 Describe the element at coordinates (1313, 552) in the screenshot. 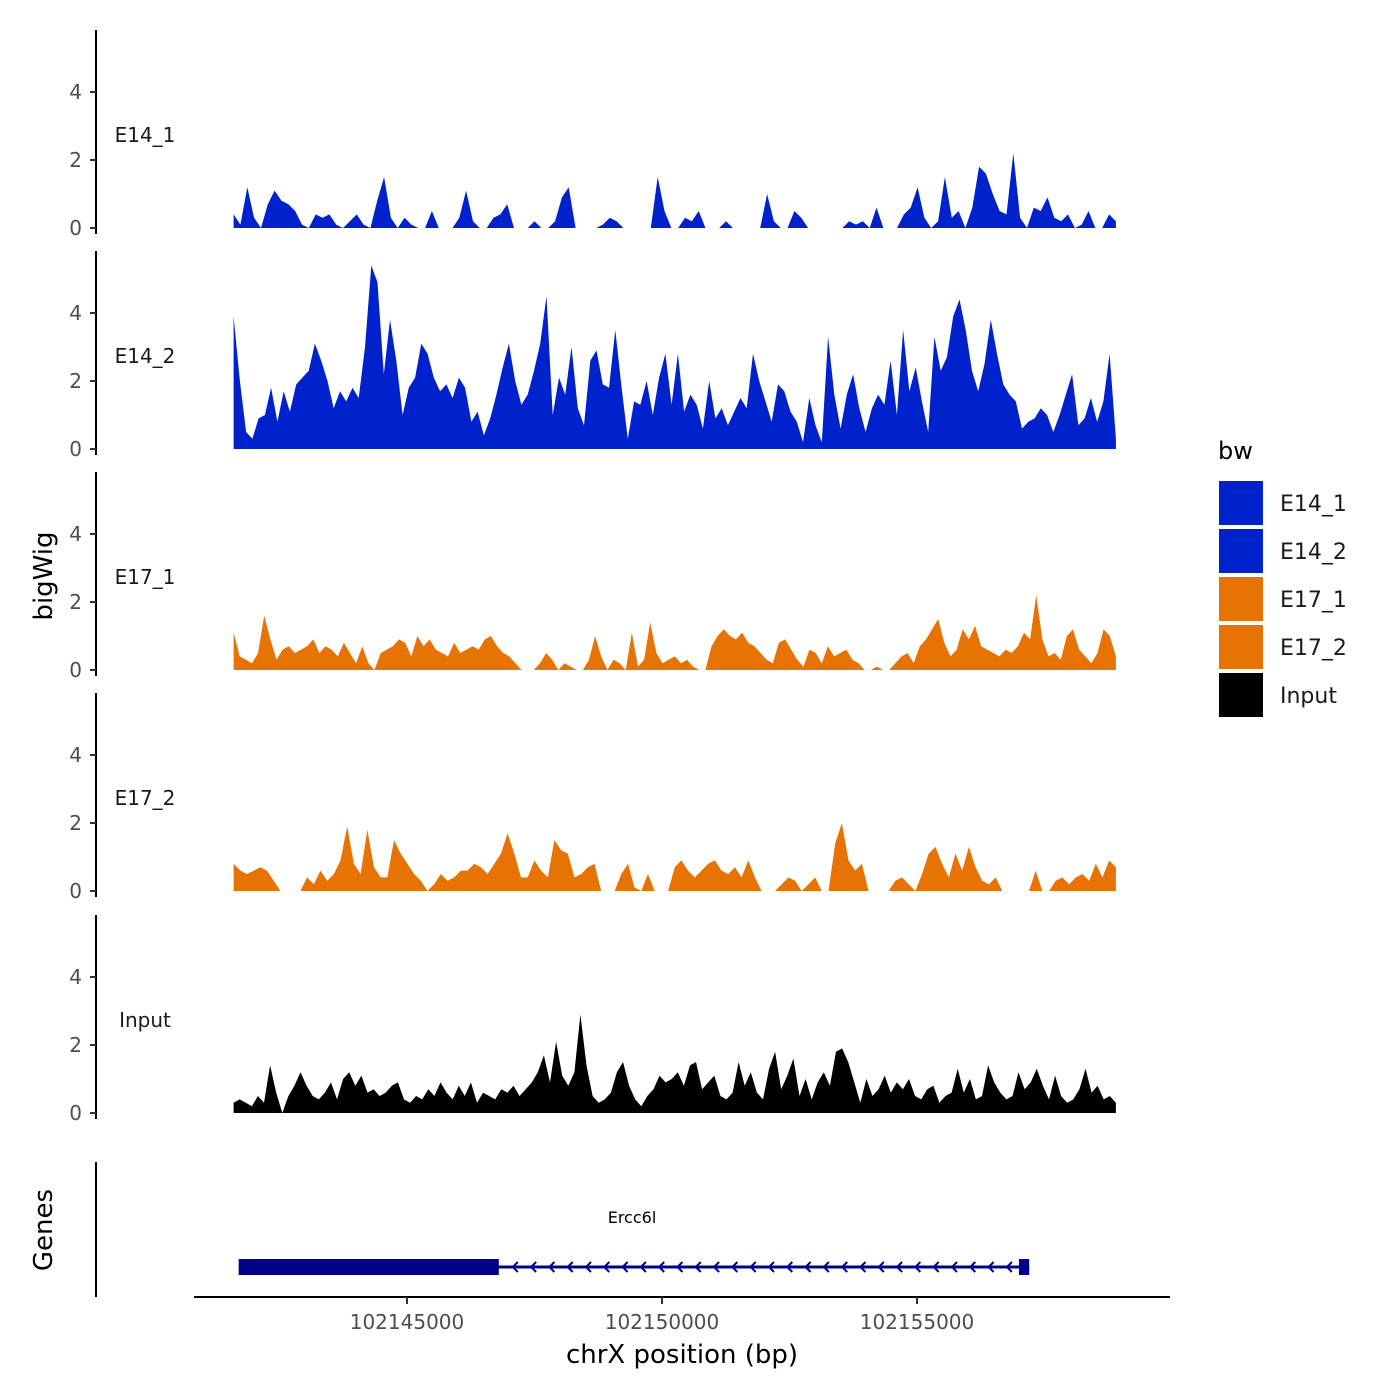

I see `legend-label: E14_2` at that location.